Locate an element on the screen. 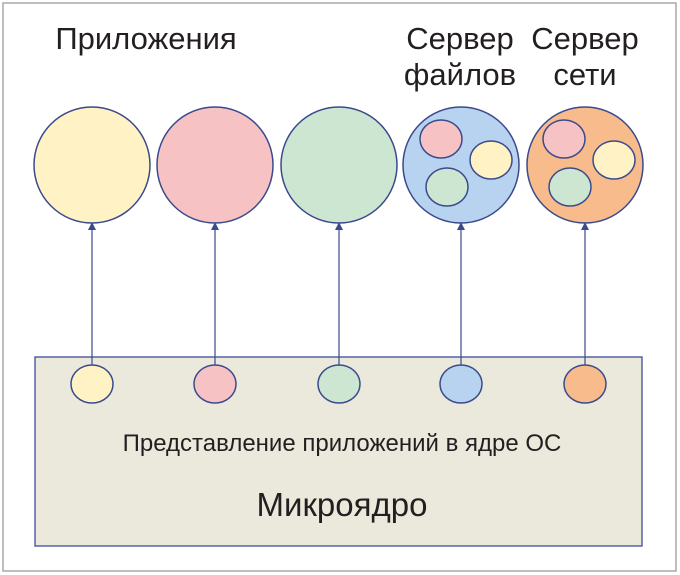  app-green-circle is located at coordinates (339, 165).